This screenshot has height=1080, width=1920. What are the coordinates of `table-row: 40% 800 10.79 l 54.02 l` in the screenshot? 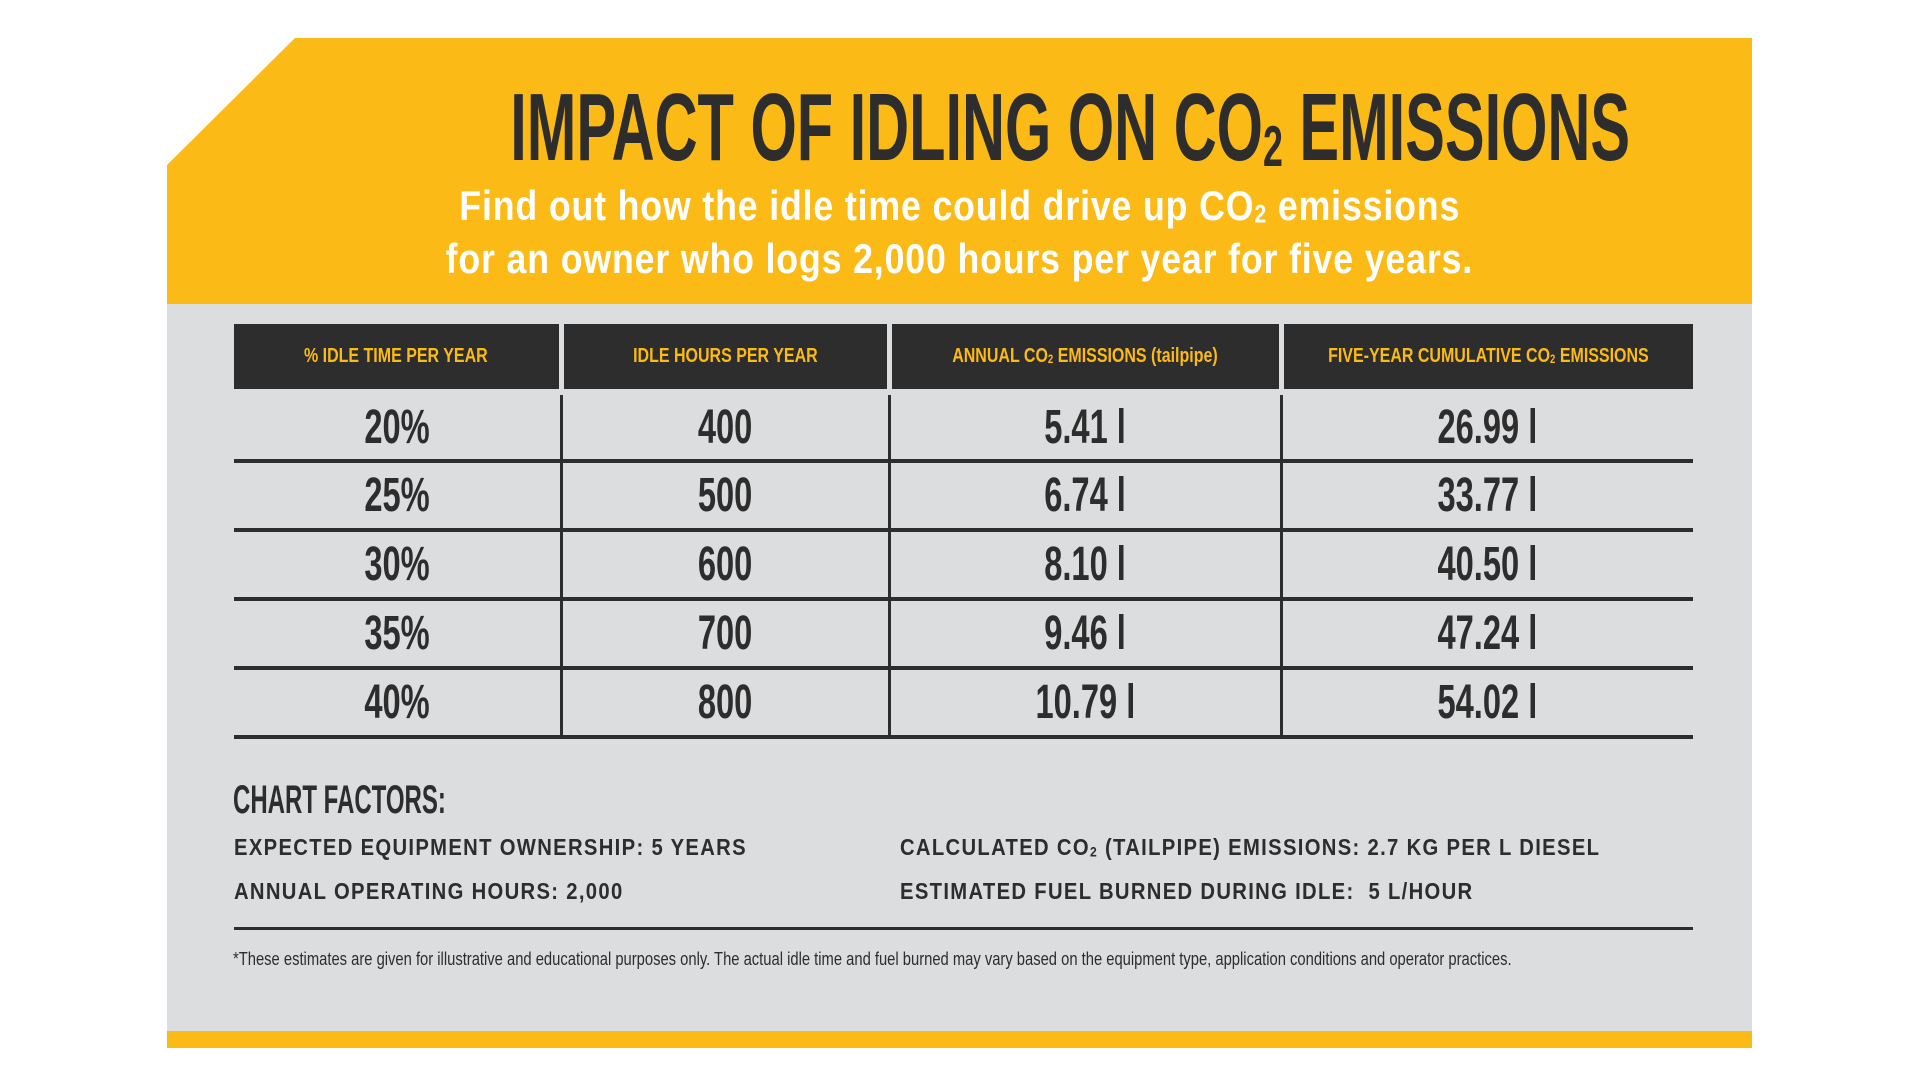 It's located at (963, 703).